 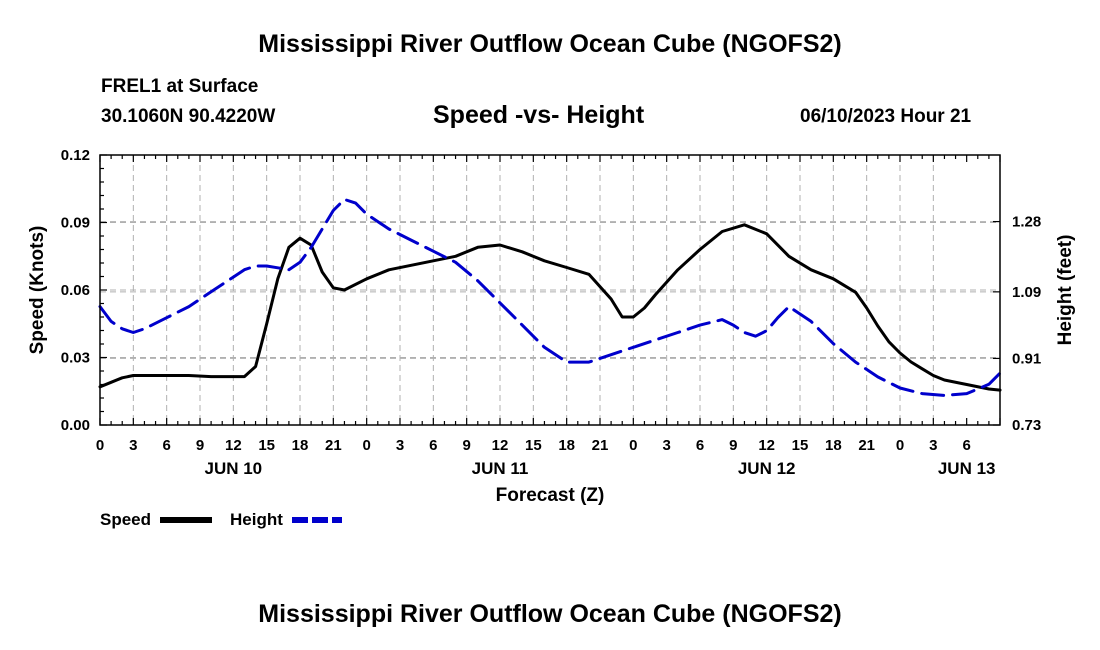 What do you see at coordinates (539, 115) in the screenshot?
I see `chart-title: Speed -vs- Height` at bounding box center [539, 115].